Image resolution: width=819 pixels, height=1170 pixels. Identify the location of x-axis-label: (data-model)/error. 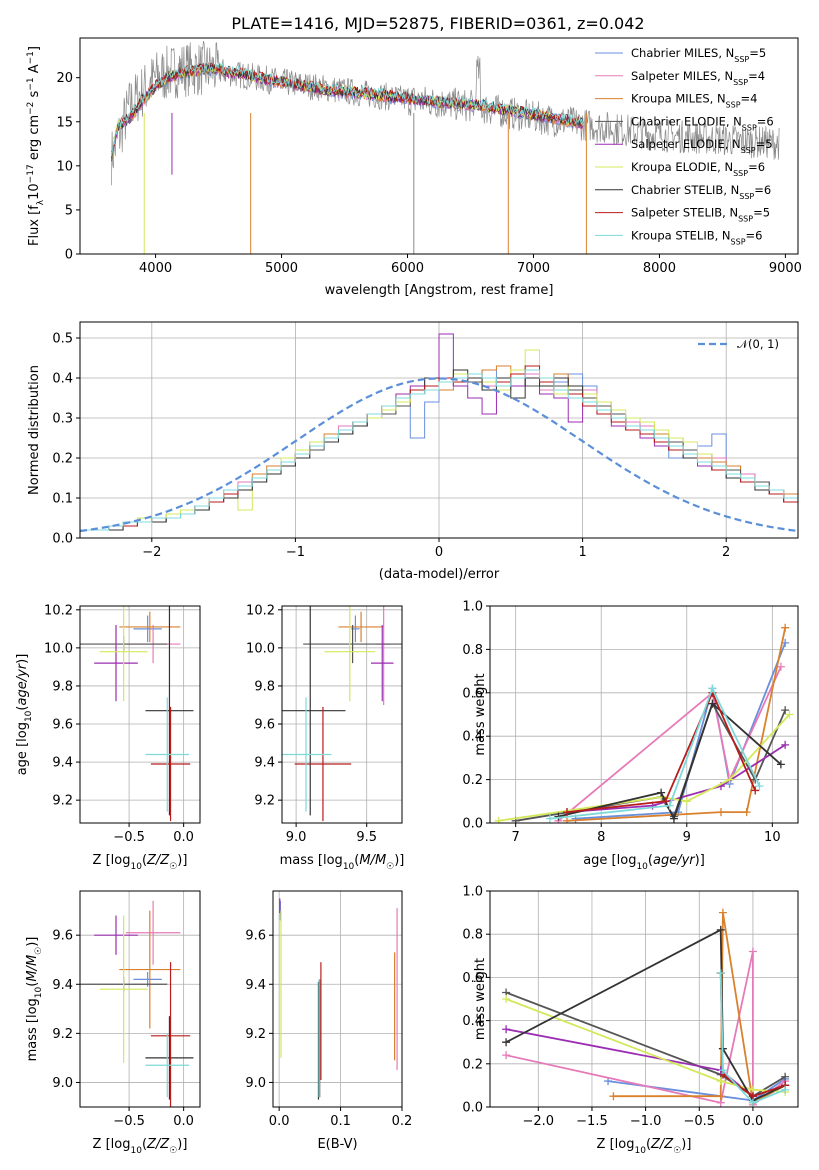
(439, 574).